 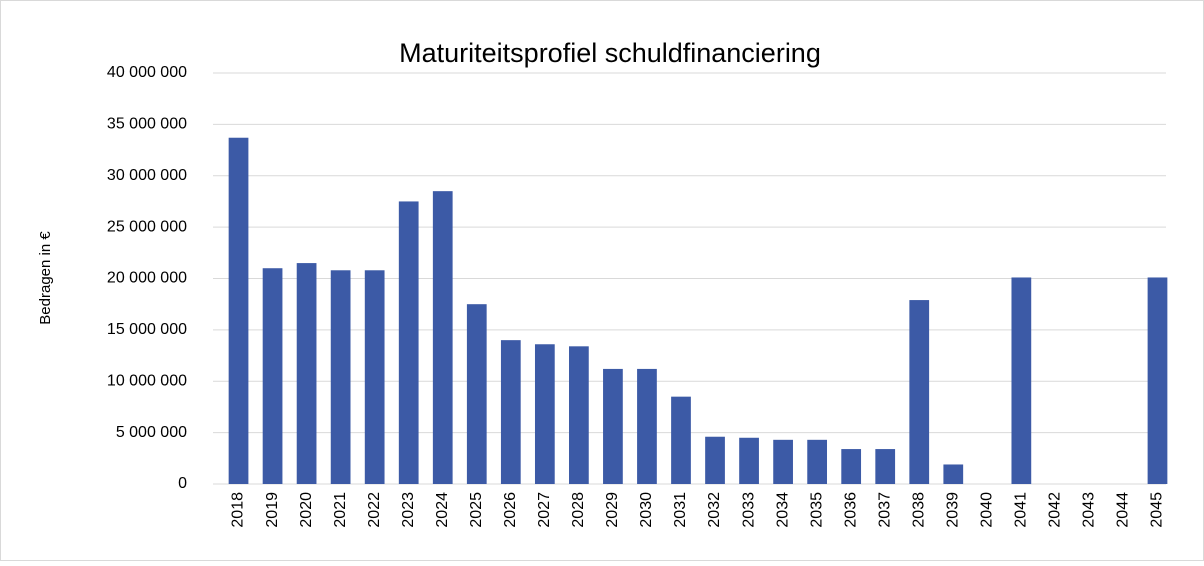 What do you see at coordinates (306, 510) in the screenshot?
I see `x-tick-label: 2020` at bounding box center [306, 510].